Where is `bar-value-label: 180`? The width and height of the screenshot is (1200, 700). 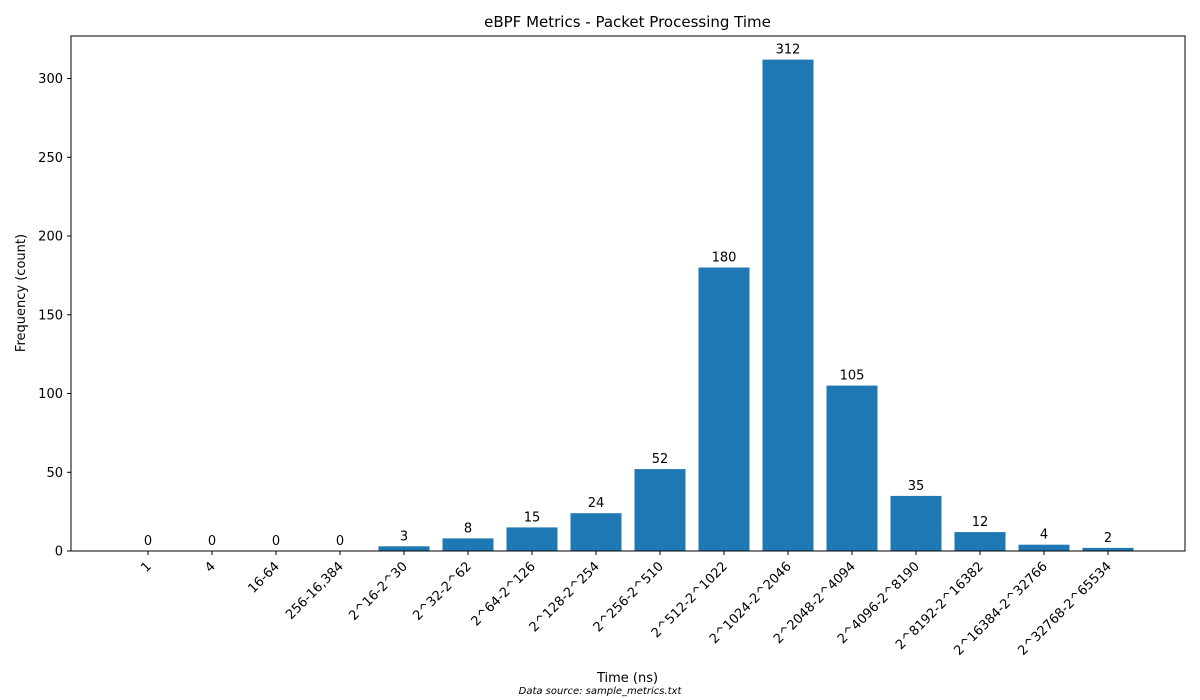 bar-value-label: 180 is located at coordinates (724, 258).